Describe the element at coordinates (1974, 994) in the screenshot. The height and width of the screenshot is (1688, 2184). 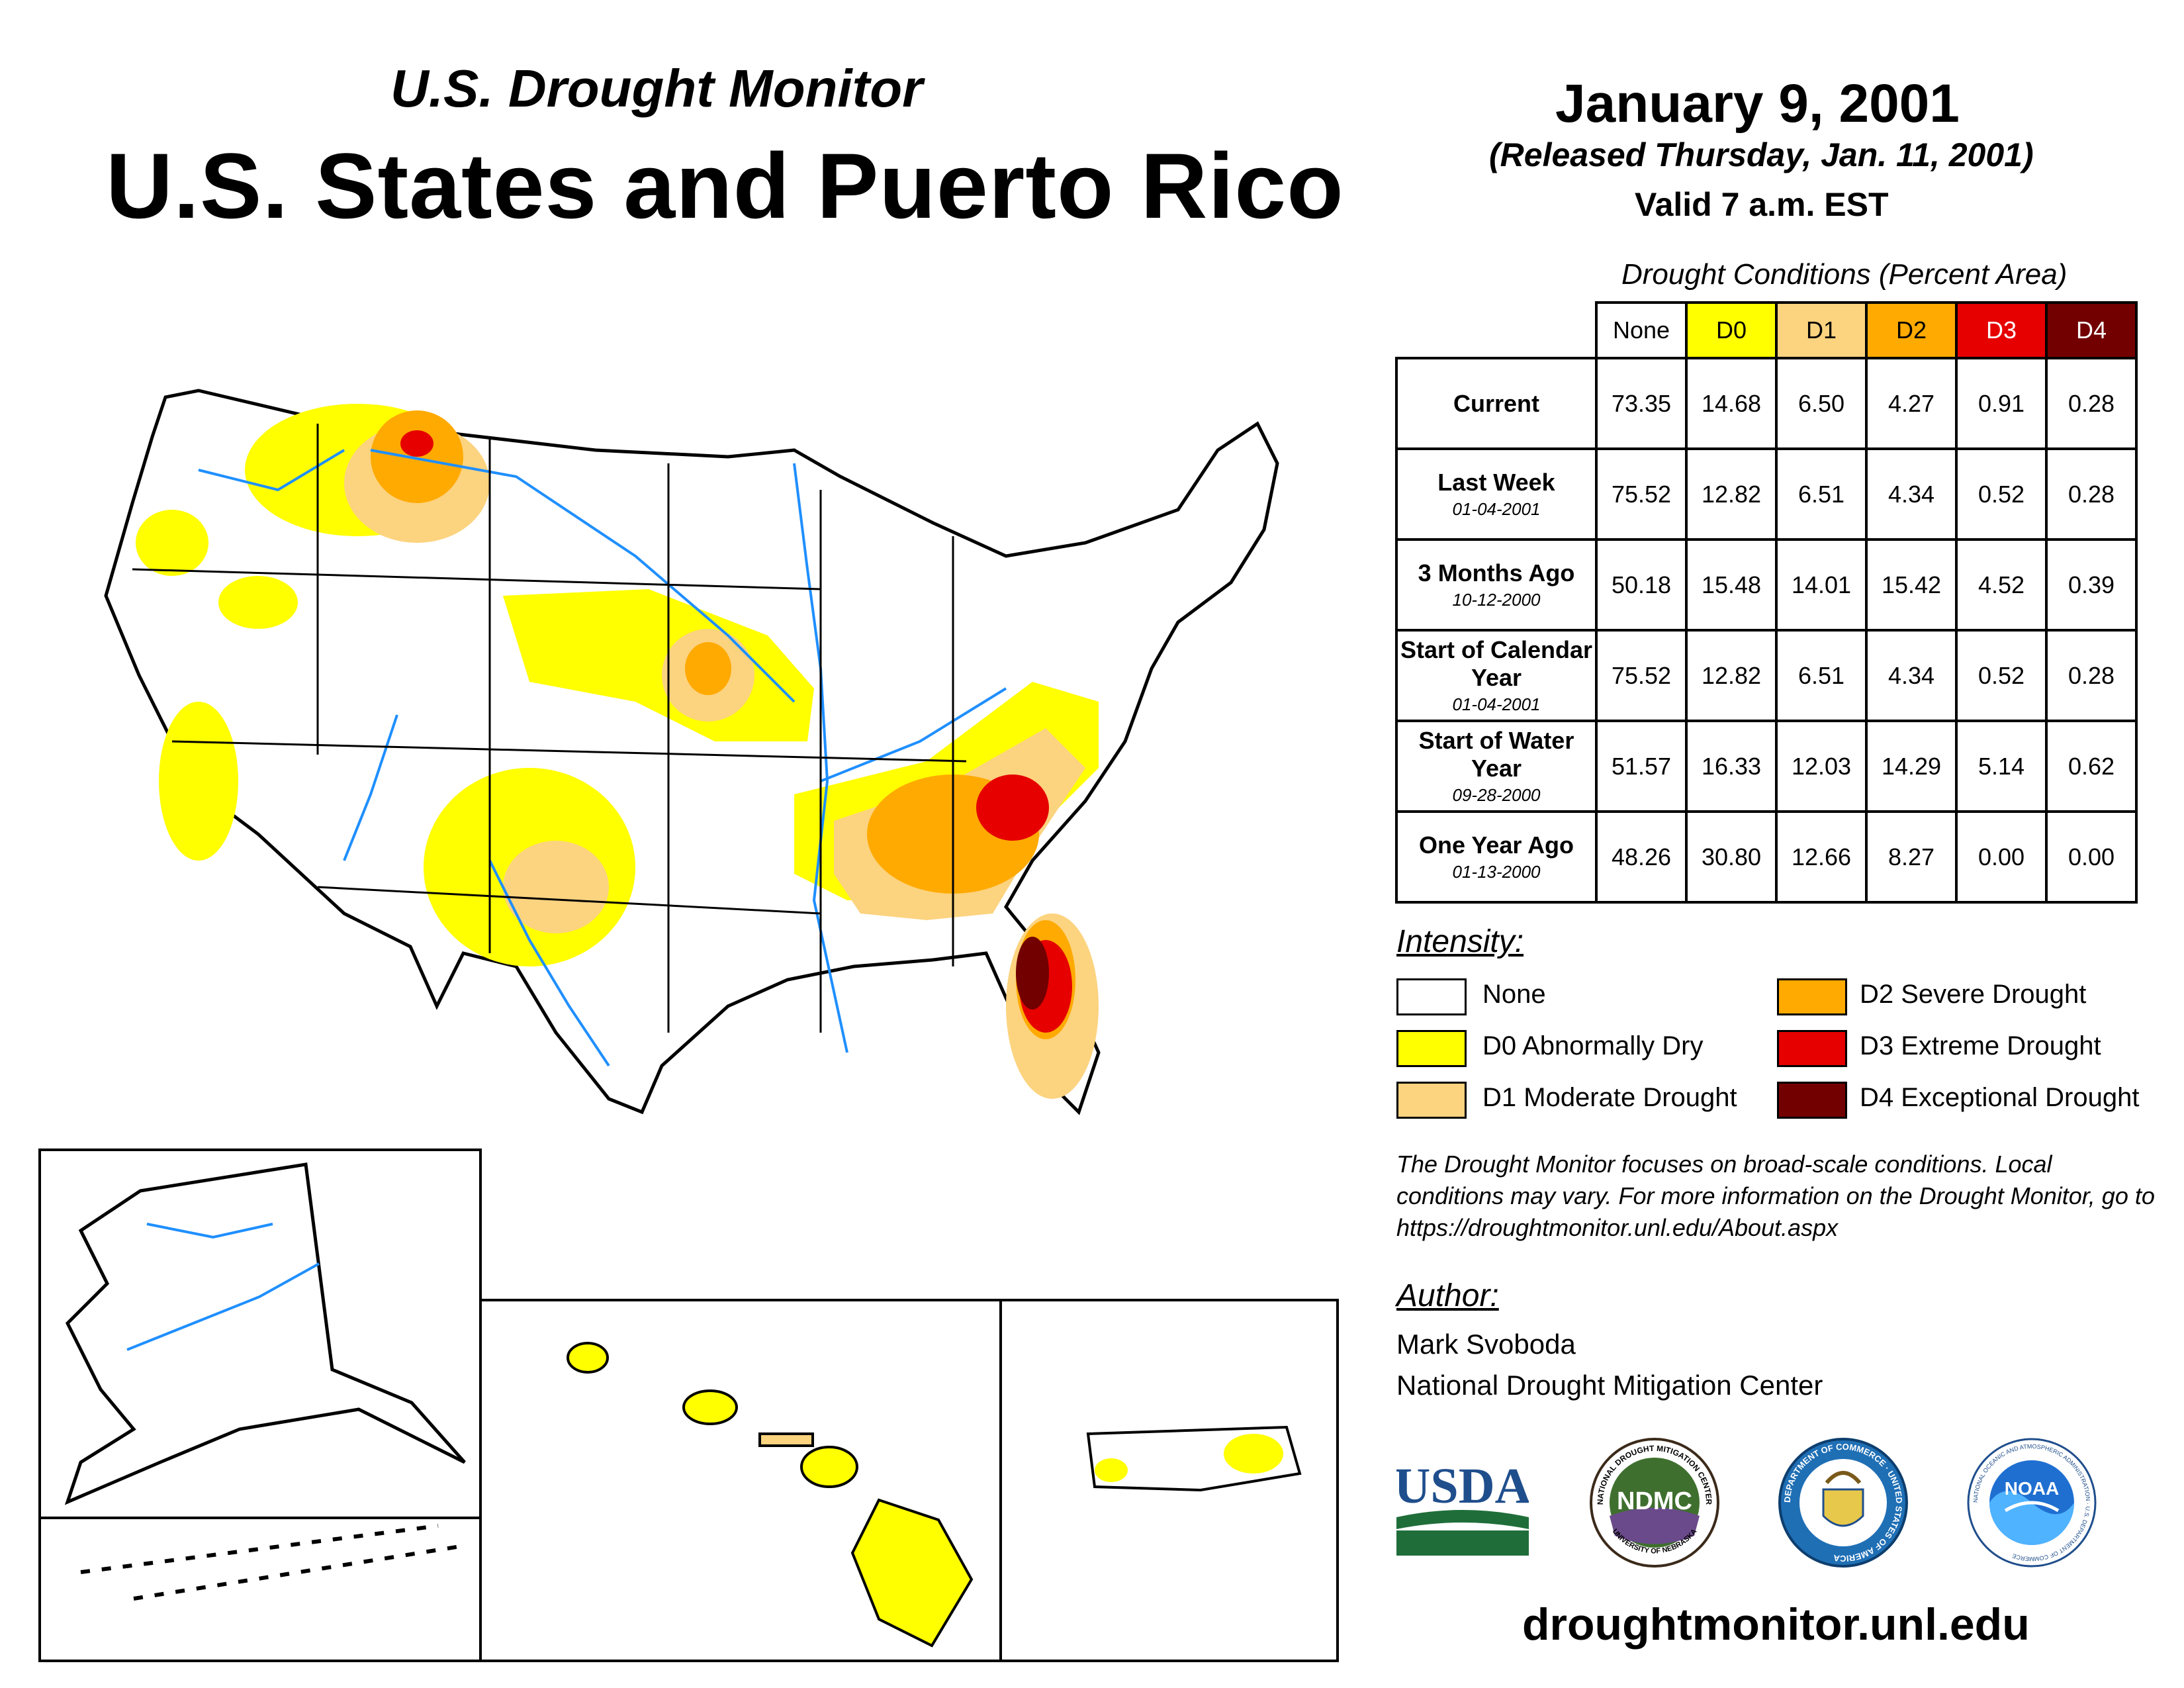
I see `legend-label-d2: D2 Severe Drought` at that location.